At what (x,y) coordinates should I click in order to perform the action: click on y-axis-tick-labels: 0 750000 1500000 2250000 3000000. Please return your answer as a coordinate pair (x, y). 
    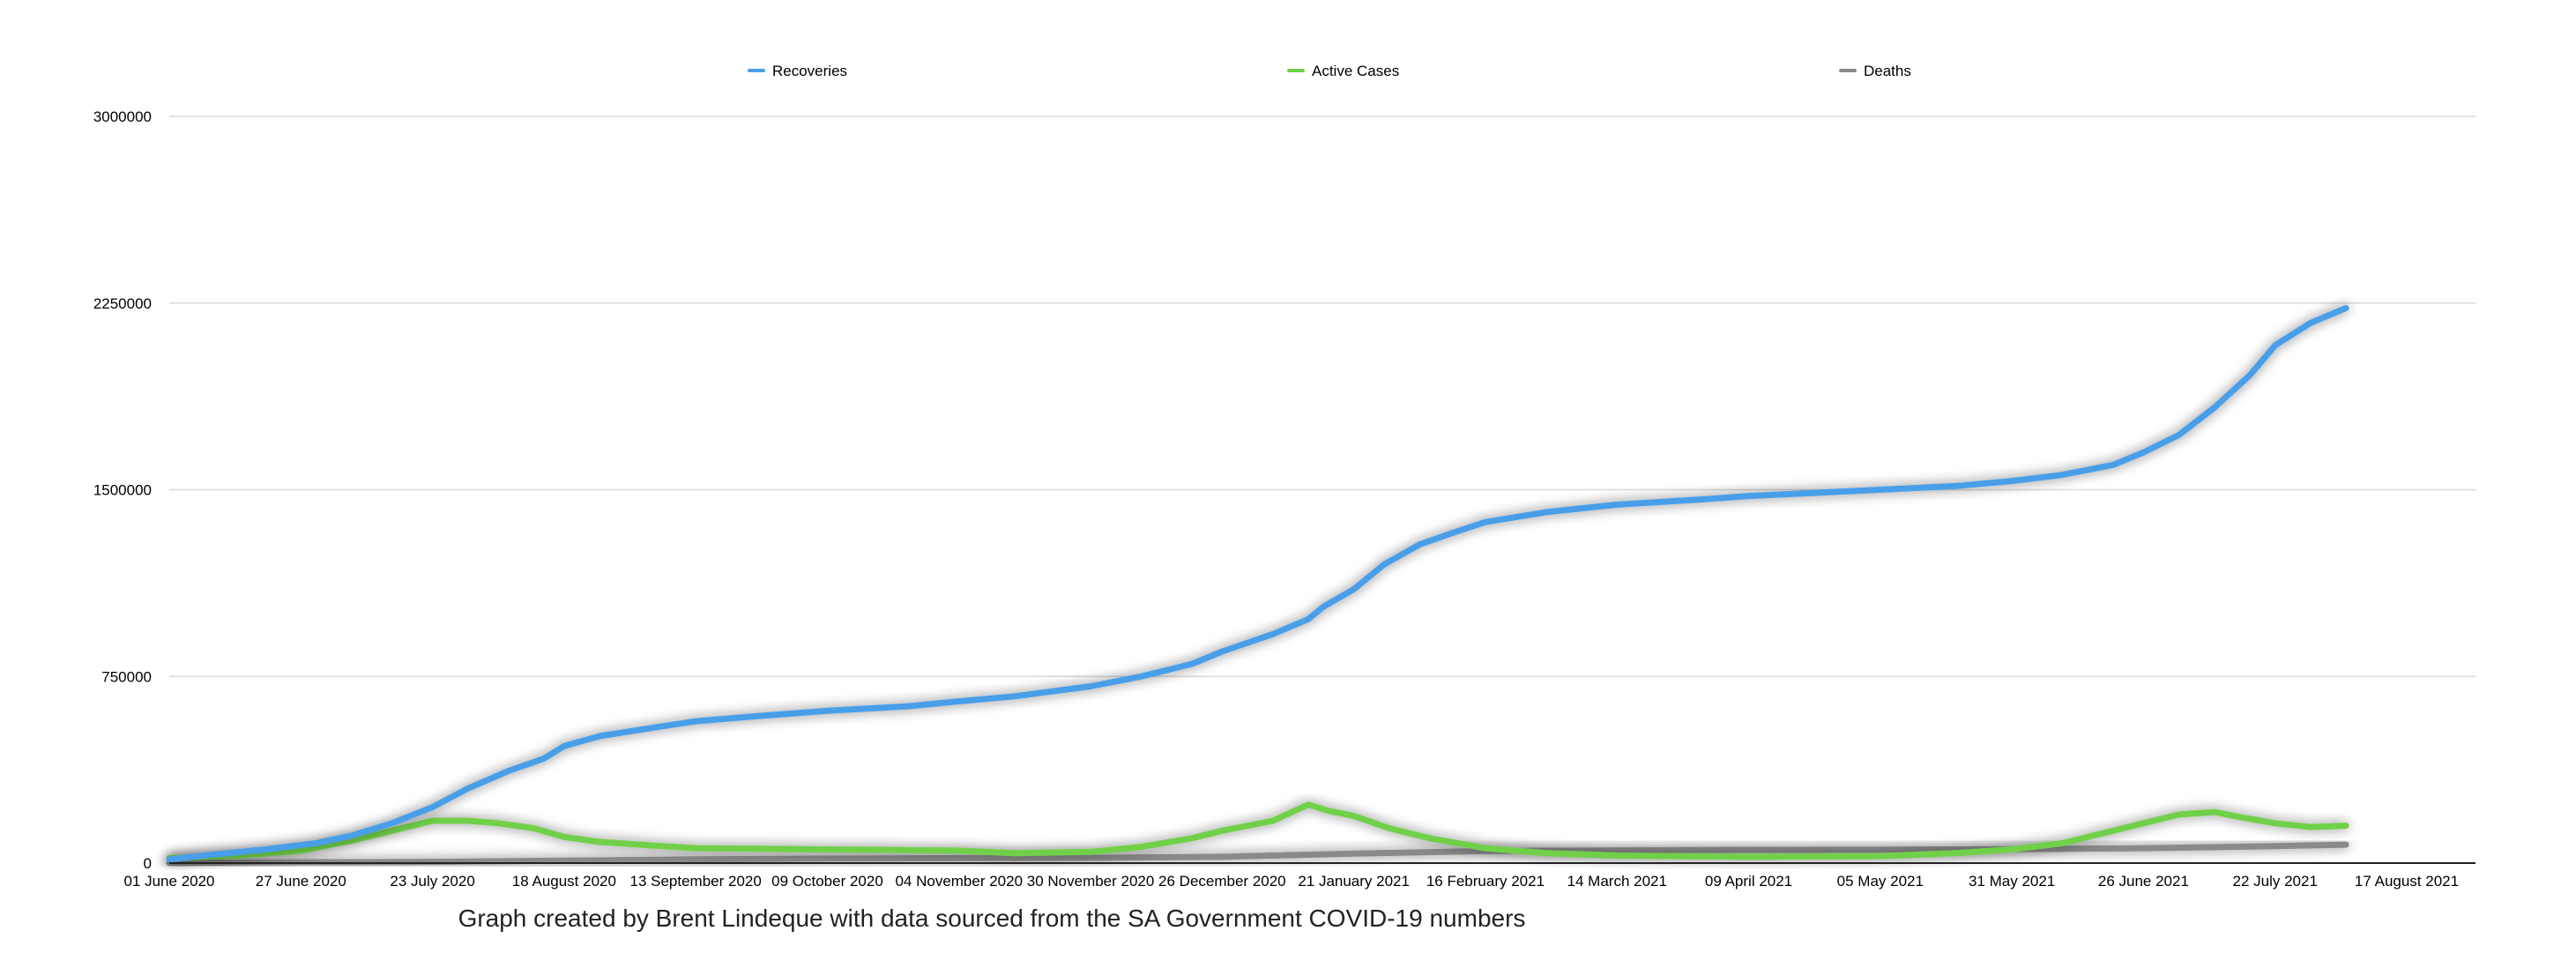
    Looking at the image, I should click on (122, 490).